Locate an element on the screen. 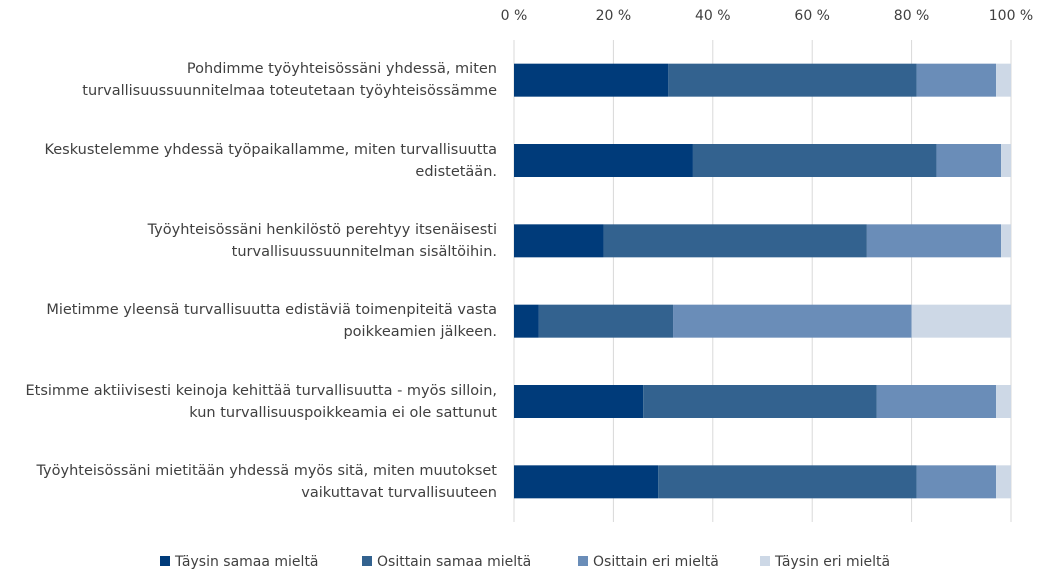 Image resolution: width=1043 pixels, height=574 pixels. x-tick-label: 60 % is located at coordinates (812, 16).